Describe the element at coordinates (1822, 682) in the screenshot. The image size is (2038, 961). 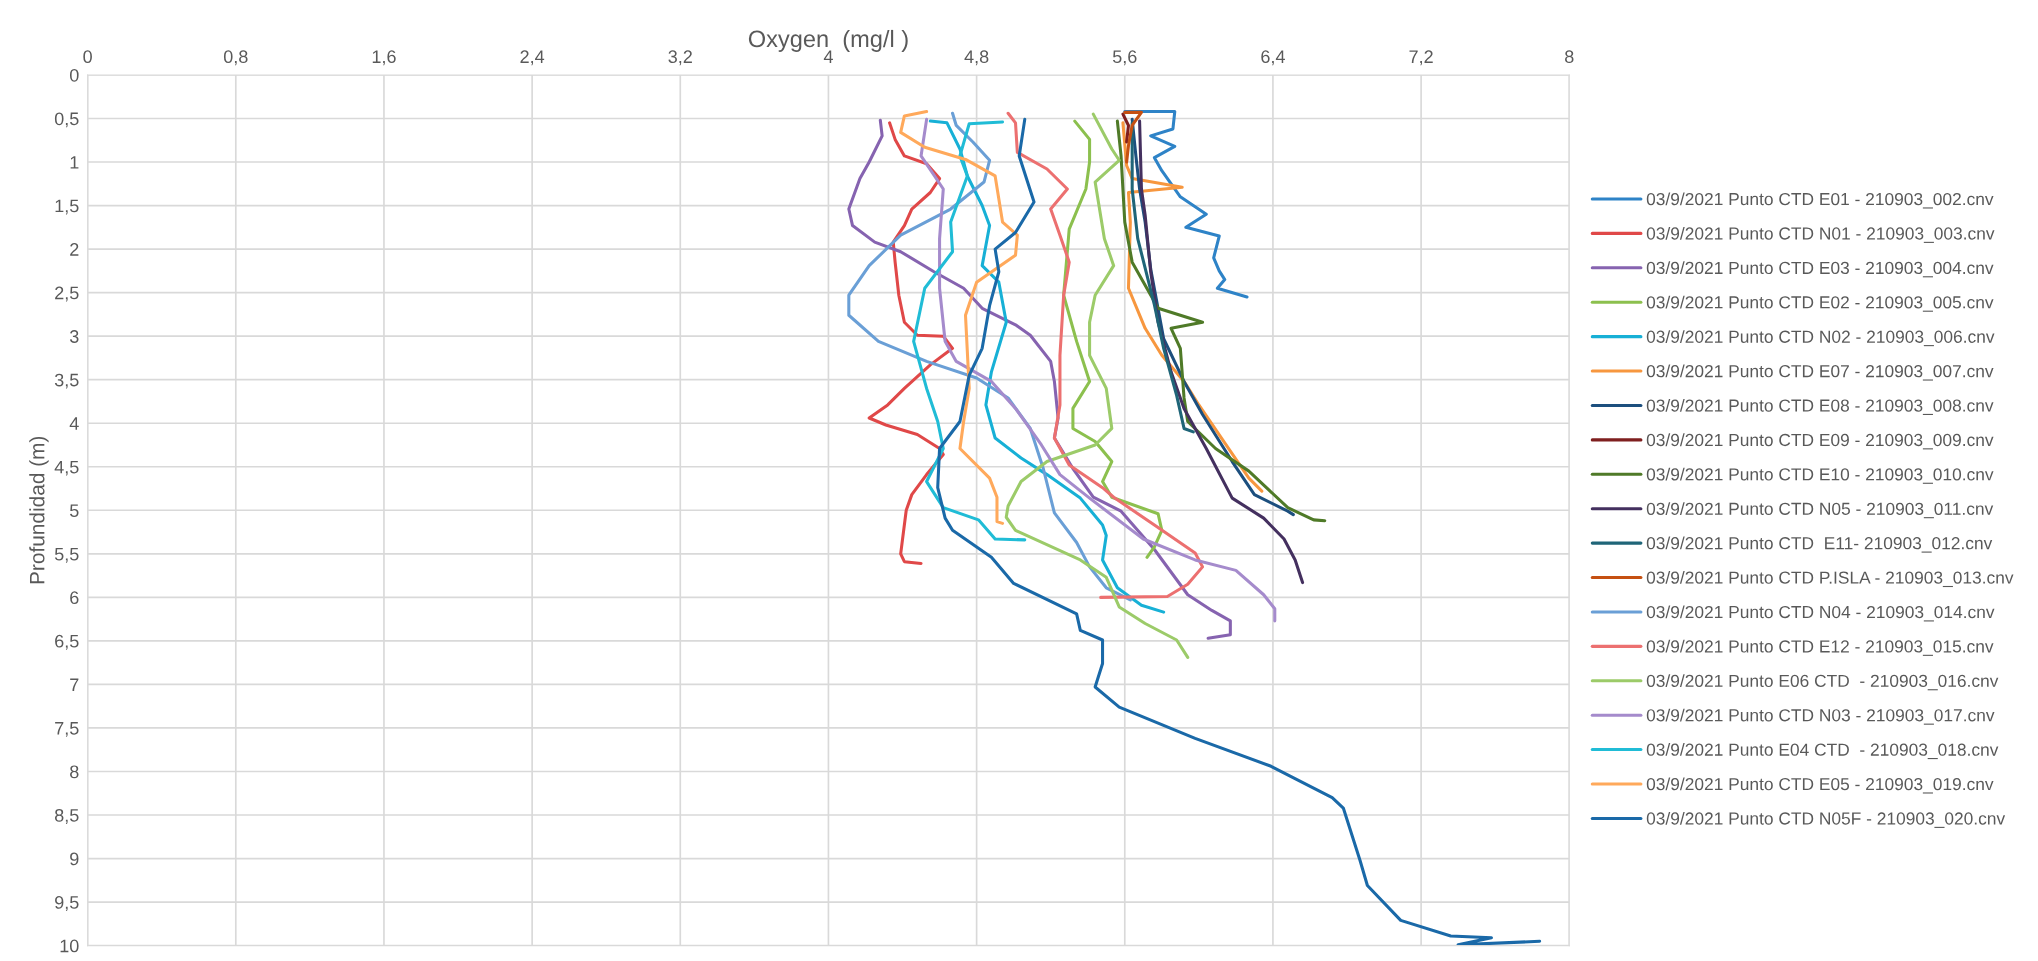
I see `legend-label: 03/9/2021 Punto E06 CTD - 210903_016.cnv` at that location.